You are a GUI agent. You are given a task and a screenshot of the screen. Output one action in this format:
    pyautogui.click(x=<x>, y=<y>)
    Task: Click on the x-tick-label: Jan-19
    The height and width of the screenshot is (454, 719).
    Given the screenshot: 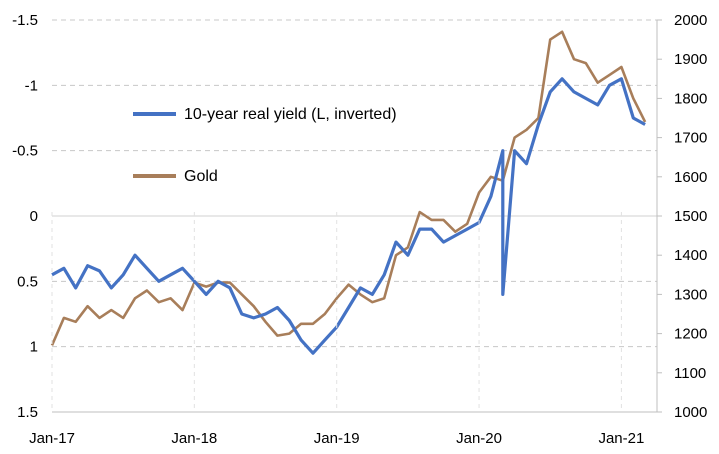 What is the action you would take?
    pyautogui.click(x=337, y=438)
    